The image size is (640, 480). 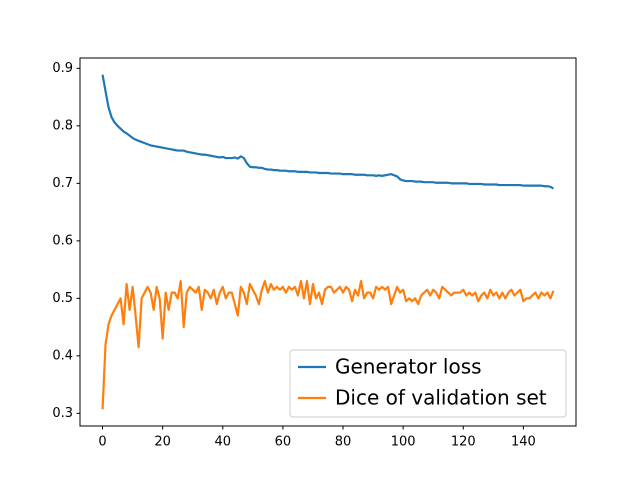 I want to click on x-tick-label: 100, so click(x=403, y=442).